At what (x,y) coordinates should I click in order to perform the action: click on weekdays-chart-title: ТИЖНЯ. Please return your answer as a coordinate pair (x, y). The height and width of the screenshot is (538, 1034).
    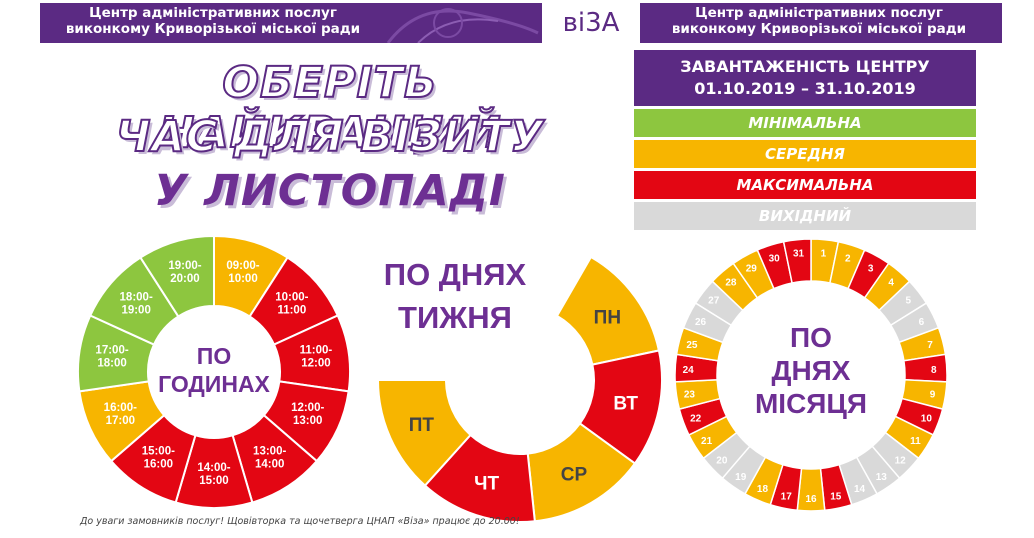
    Looking at the image, I should click on (455, 317).